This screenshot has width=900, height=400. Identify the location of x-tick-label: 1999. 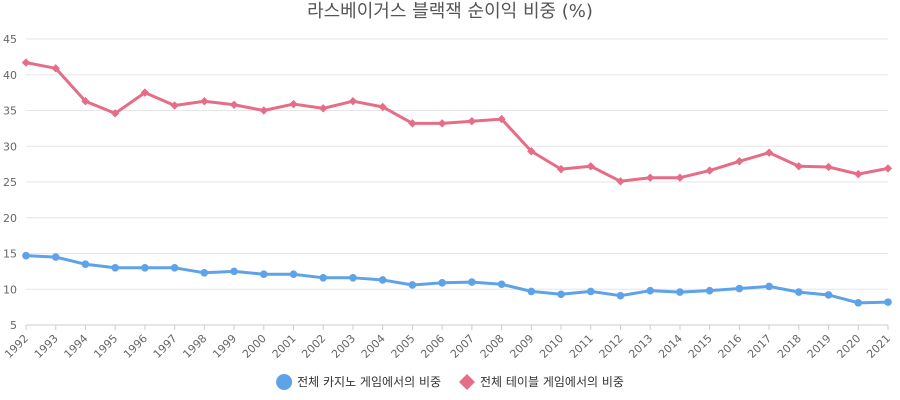
(224, 346).